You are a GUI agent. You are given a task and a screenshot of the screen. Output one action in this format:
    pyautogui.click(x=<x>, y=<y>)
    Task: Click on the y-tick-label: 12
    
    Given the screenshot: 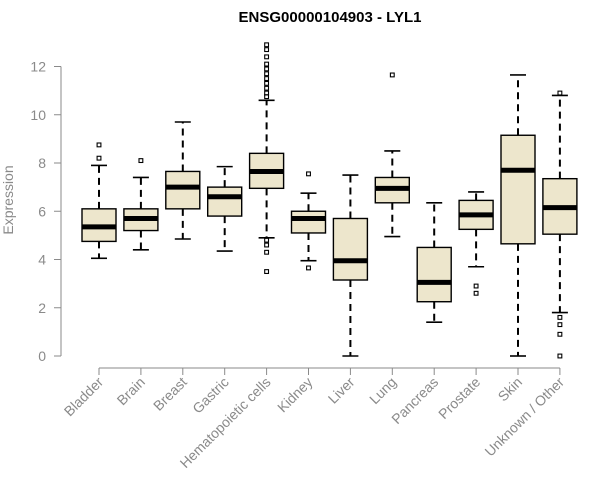 What is the action you would take?
    pyautogui.click(x=38, y=67)
    